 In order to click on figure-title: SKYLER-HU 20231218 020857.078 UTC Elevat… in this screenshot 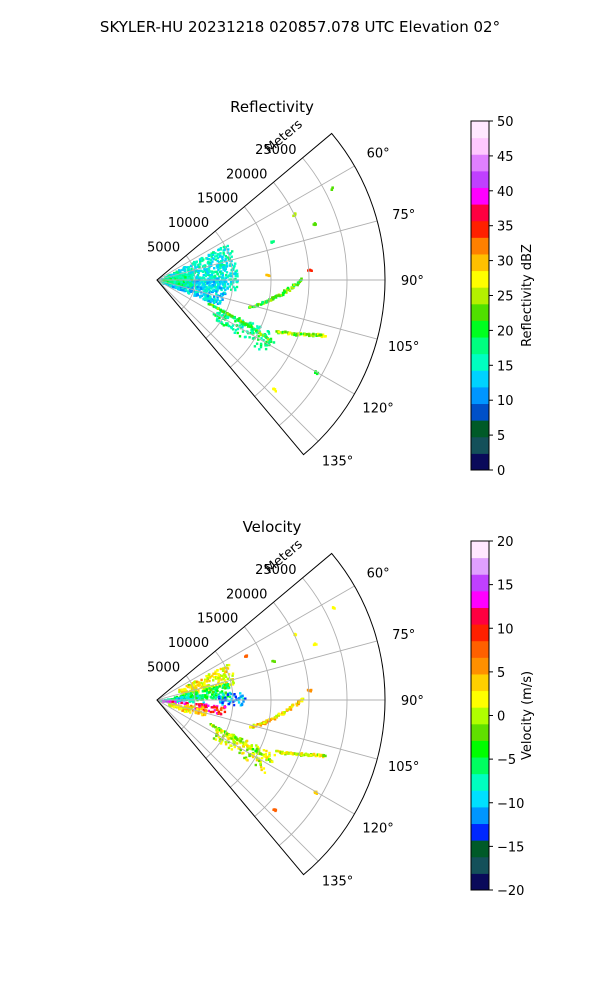, I will do `click(300, 27)`.